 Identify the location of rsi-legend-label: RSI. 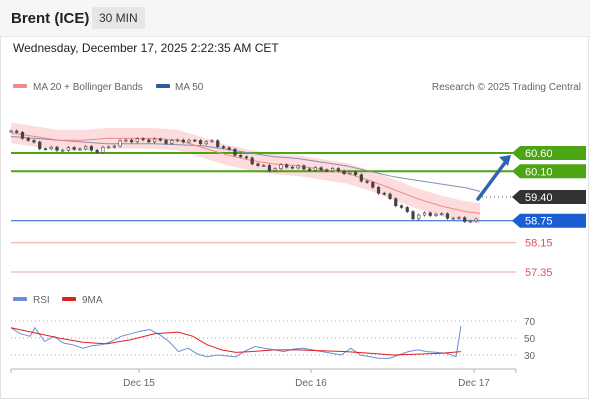
(41, 300).